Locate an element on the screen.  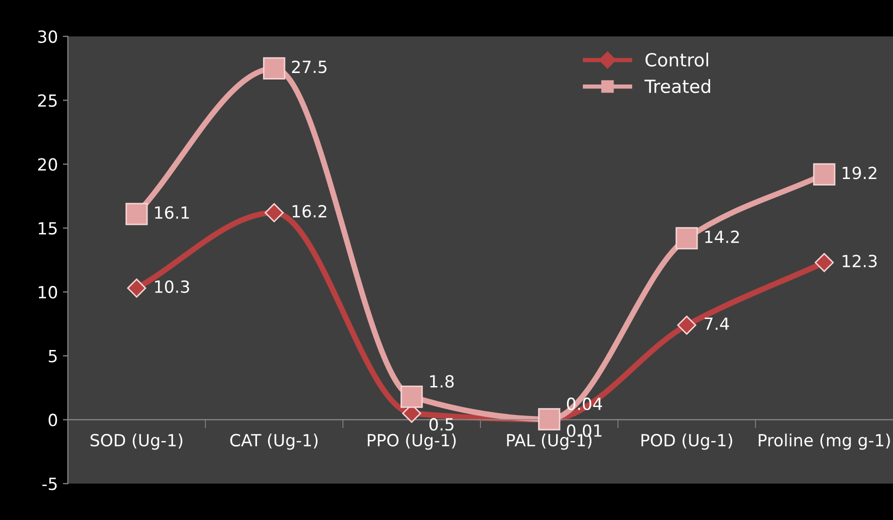
data-label: 1.8 is located at coordinates (442, 381).